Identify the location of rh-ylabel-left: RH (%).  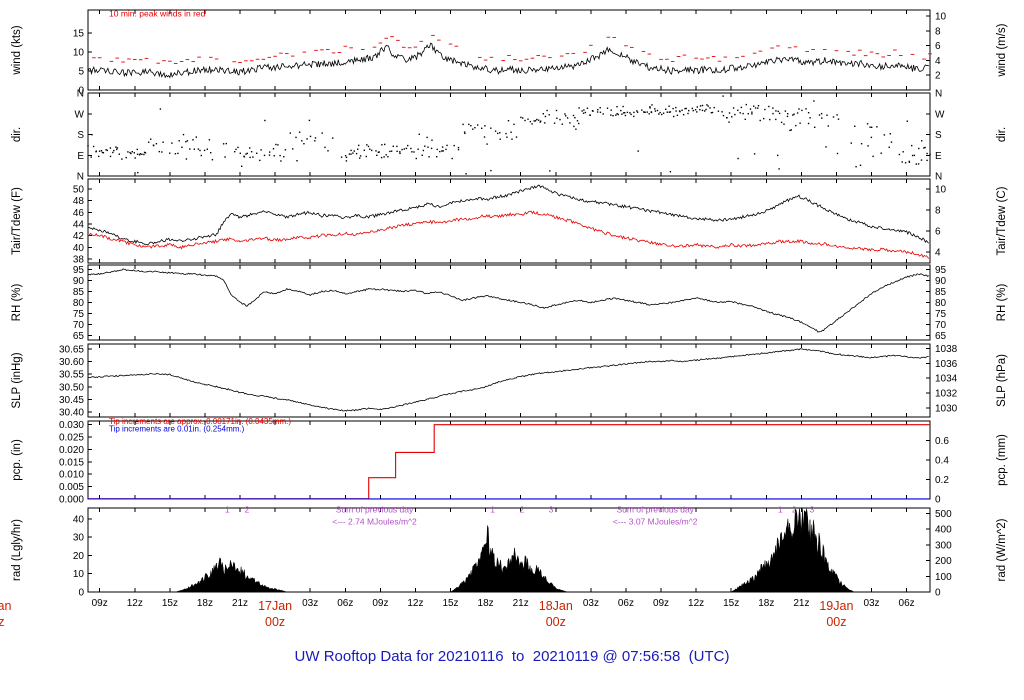
(17, 302).